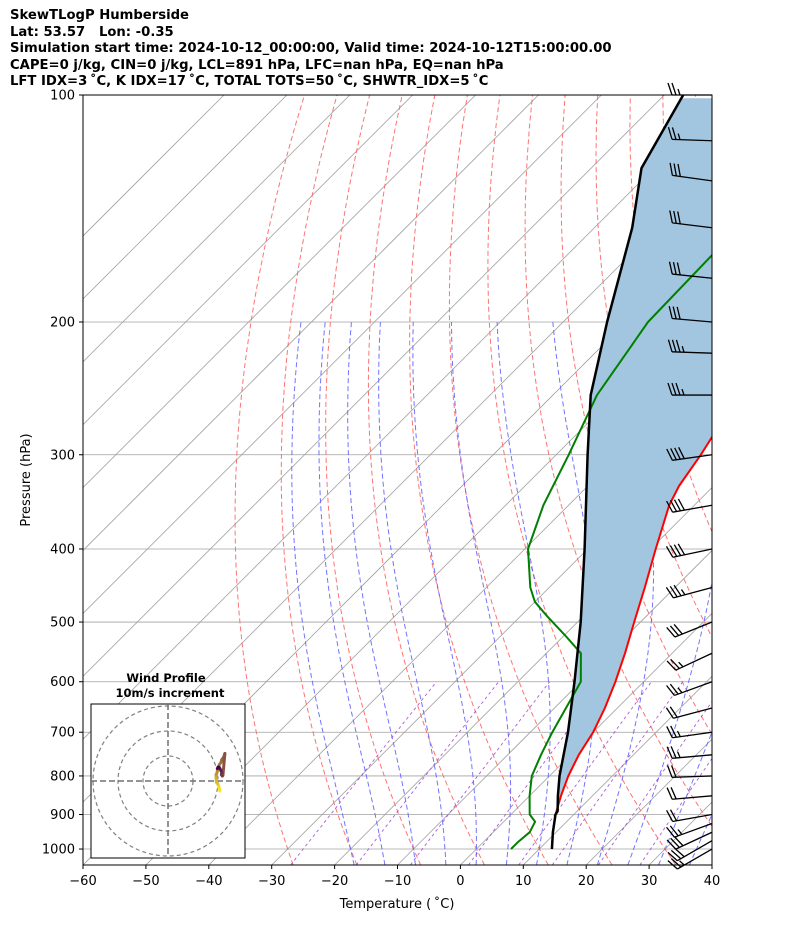 Image resolution: width=794 pixels, height=937 pixels. I want to click on x-tick-label: −50, so click(145, 881).